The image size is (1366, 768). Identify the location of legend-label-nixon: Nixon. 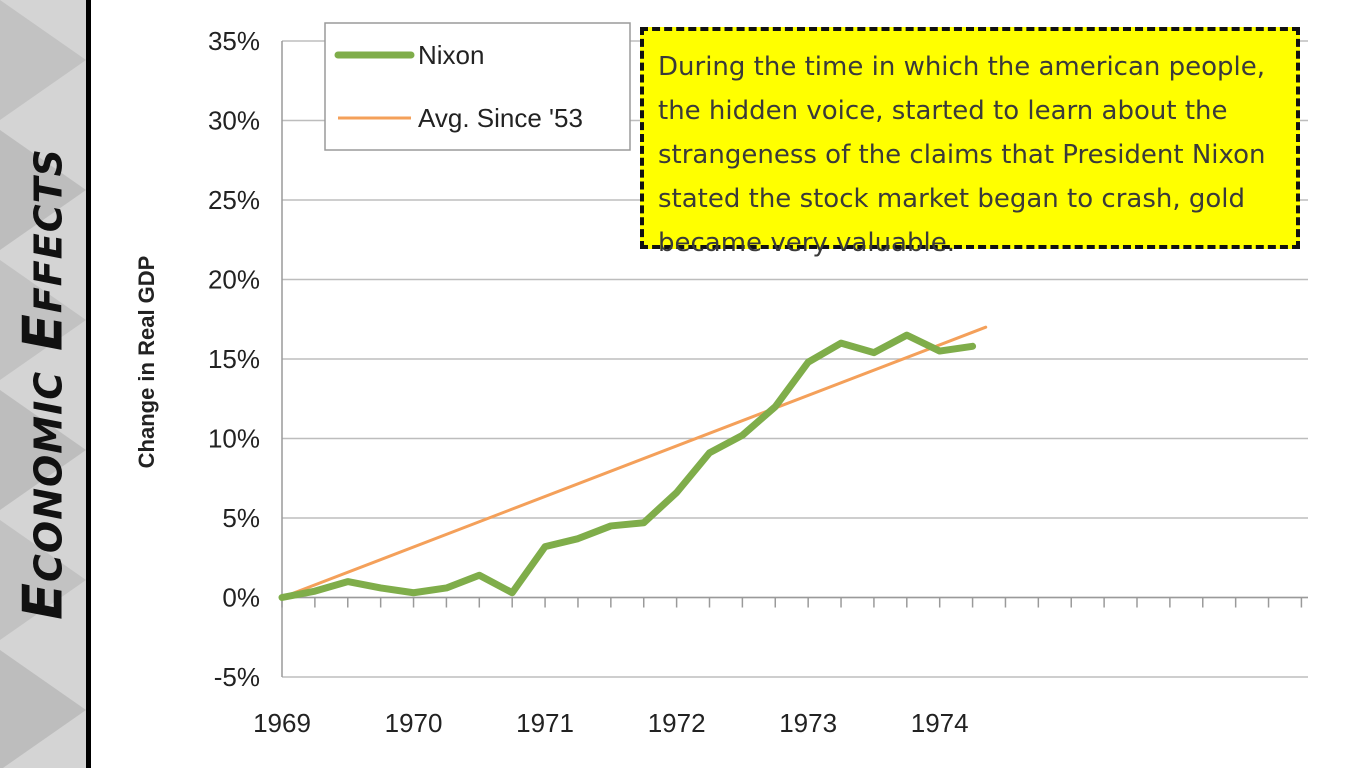
(451, 55).